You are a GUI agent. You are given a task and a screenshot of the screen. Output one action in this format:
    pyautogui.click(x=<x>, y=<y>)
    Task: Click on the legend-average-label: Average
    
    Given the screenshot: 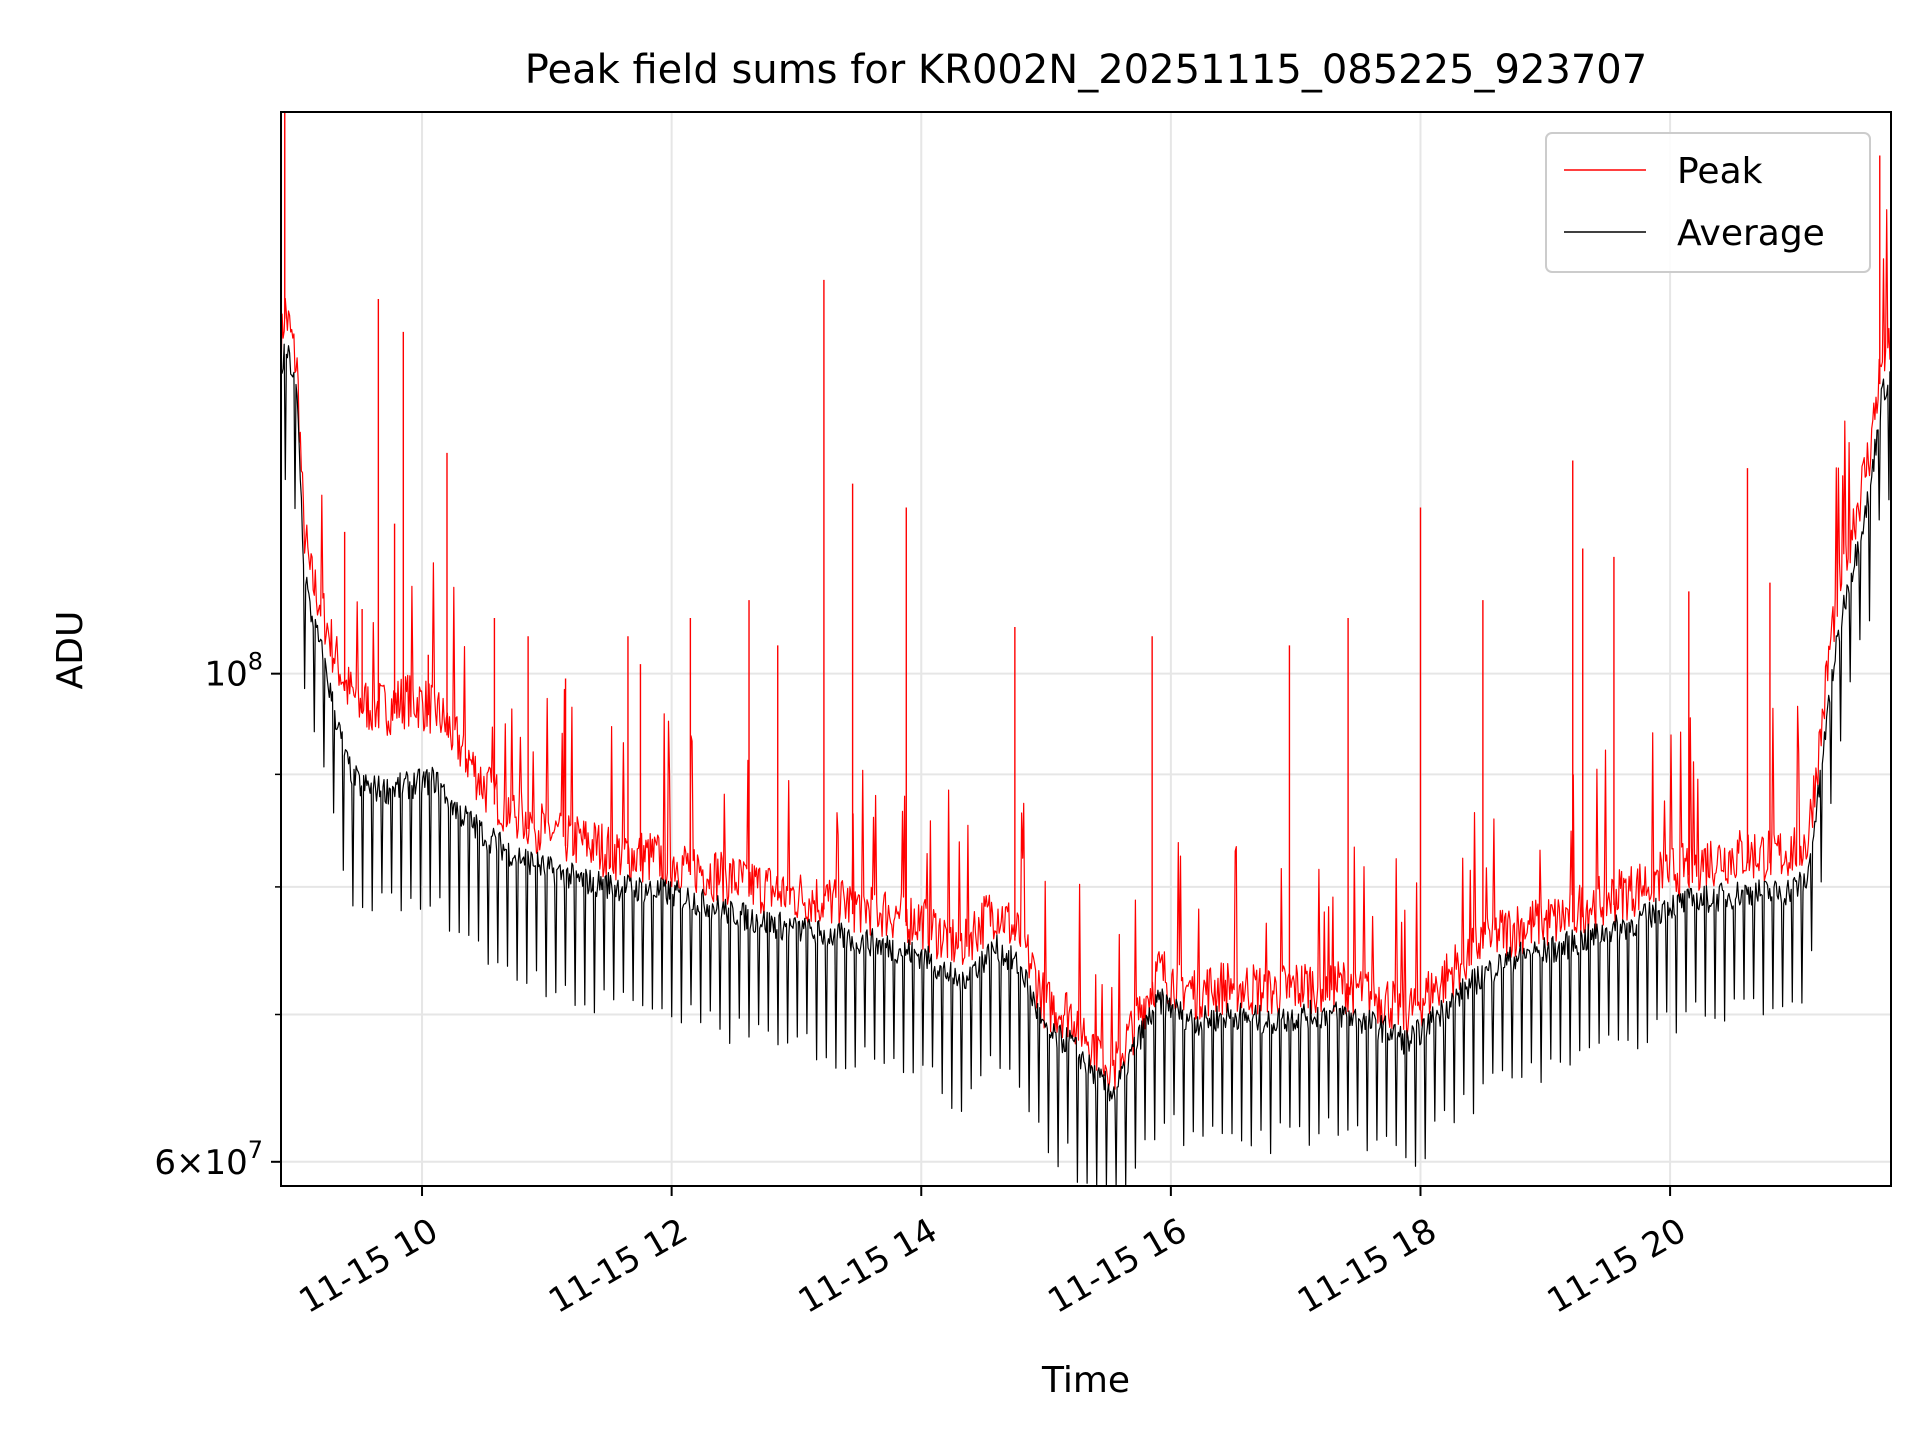 What is the action you would take?
    pyautogui.click(x=1751, y=233)
    